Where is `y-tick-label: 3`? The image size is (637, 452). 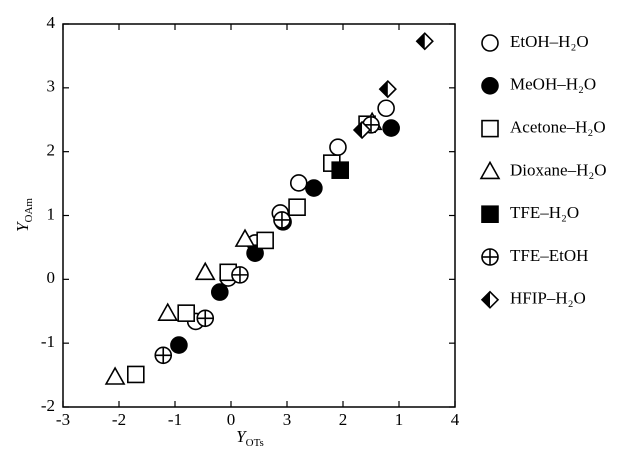 y-tick-label: 3 is located at coordinates (51, 86).